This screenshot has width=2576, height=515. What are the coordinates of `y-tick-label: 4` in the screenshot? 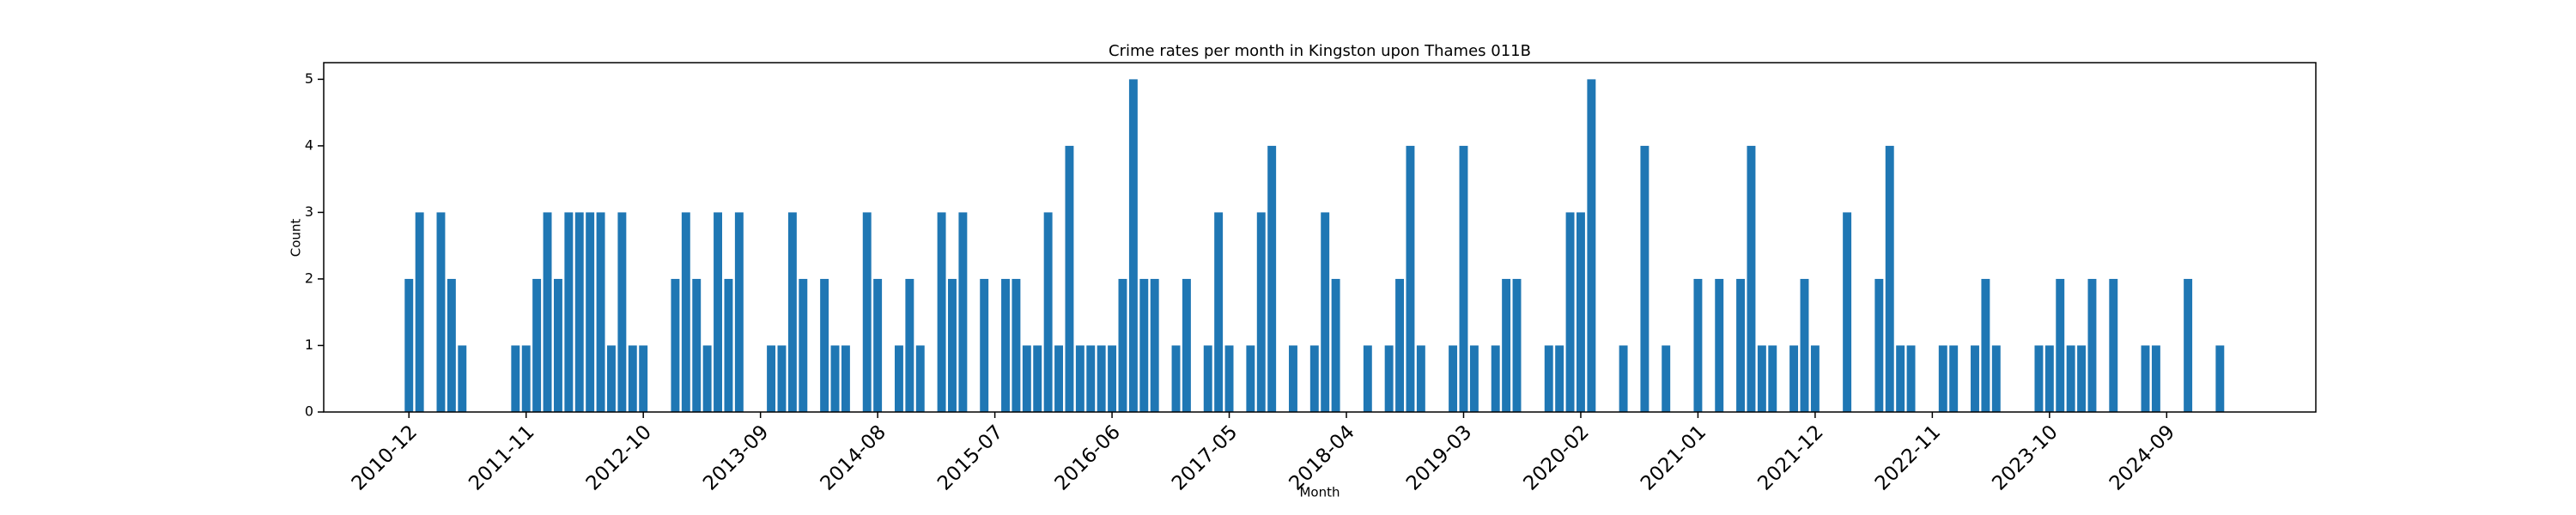 It's located at (309, 144).